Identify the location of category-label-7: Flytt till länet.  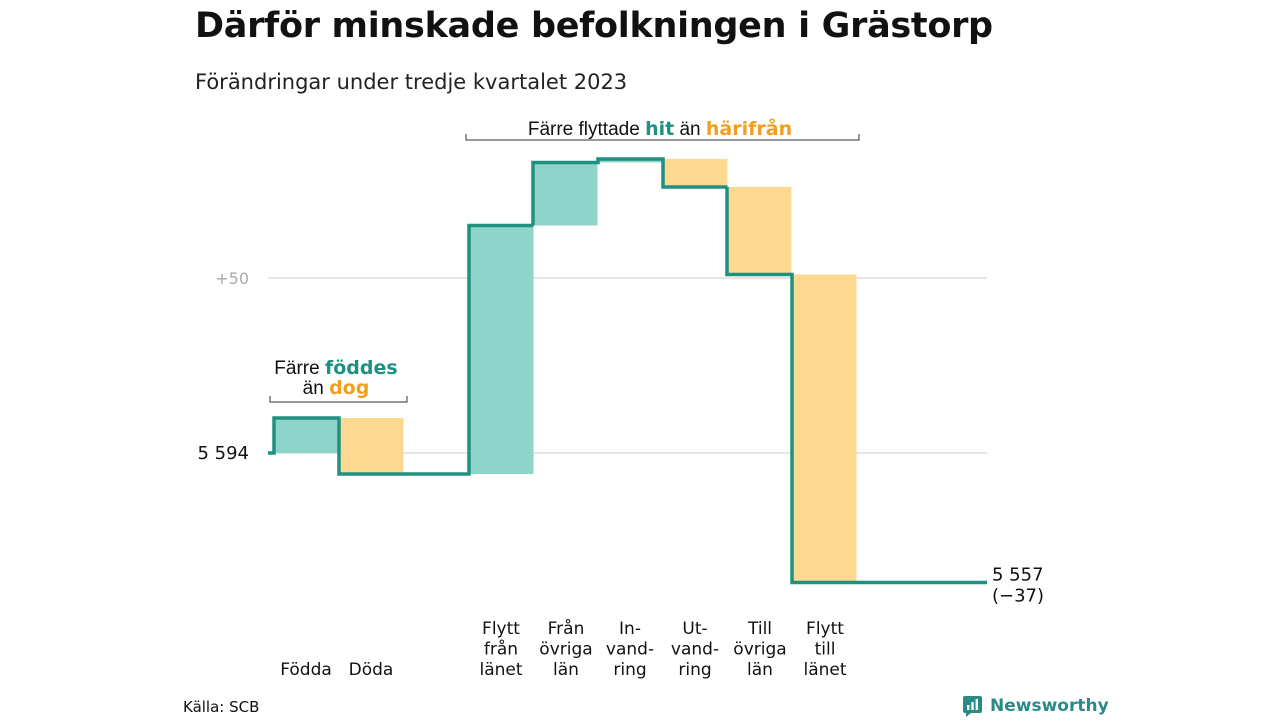
(824, 649).